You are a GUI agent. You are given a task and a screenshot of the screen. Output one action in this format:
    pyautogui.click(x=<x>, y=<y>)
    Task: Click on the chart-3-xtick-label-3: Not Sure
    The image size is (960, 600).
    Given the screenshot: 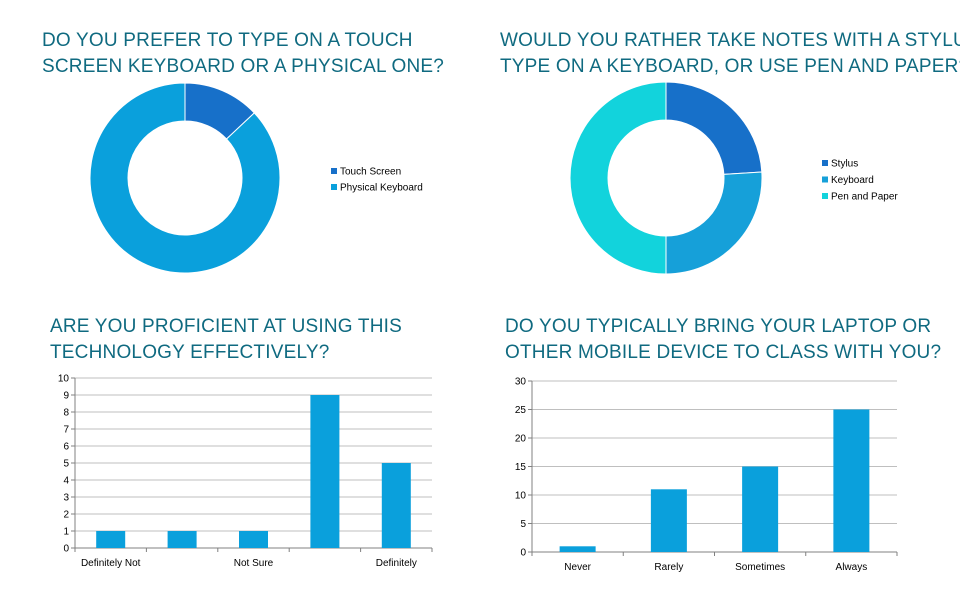 What is the action you would take?
    pyautogui.click(x=254, y=563)
    